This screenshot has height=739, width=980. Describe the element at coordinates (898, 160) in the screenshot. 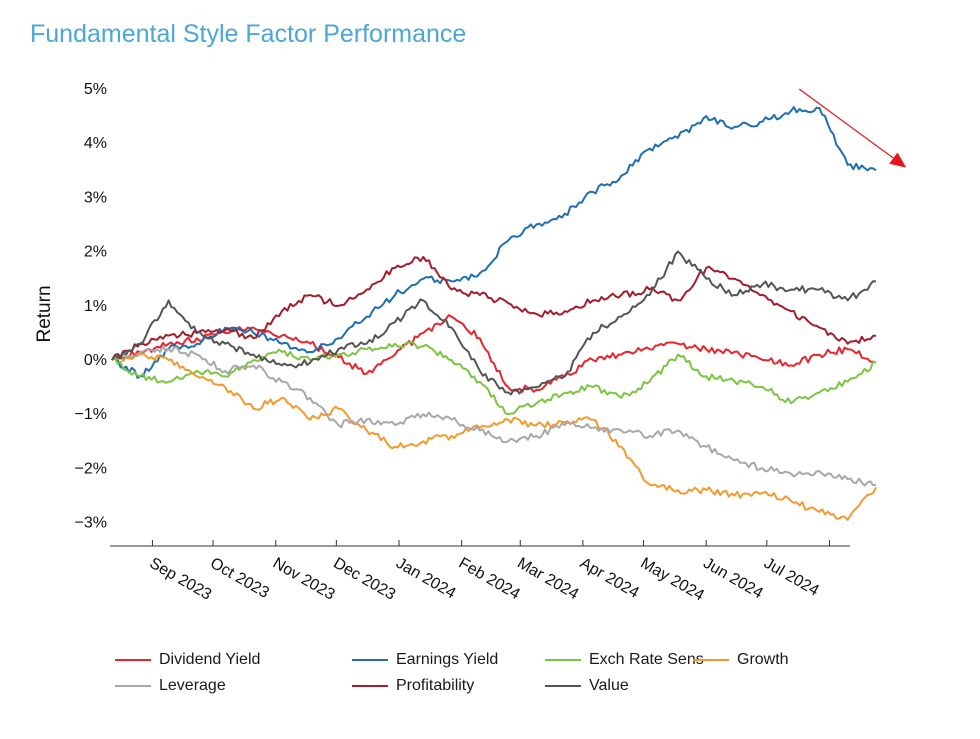

I see `trend-arrow-head` at that location.